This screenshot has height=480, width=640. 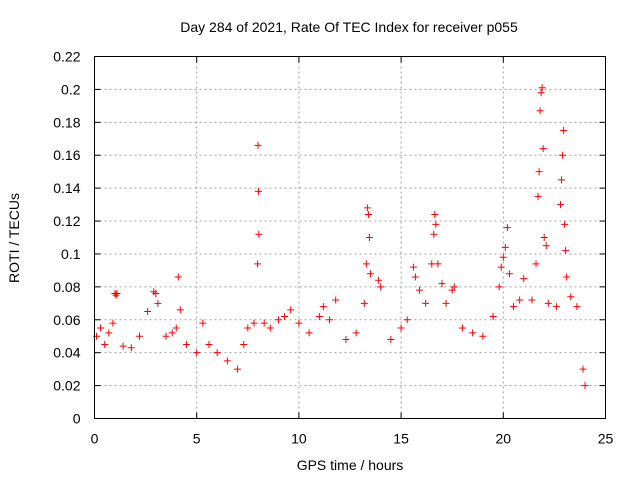 I want to click on x-tick-label: 25, so click(x=606, y=439).